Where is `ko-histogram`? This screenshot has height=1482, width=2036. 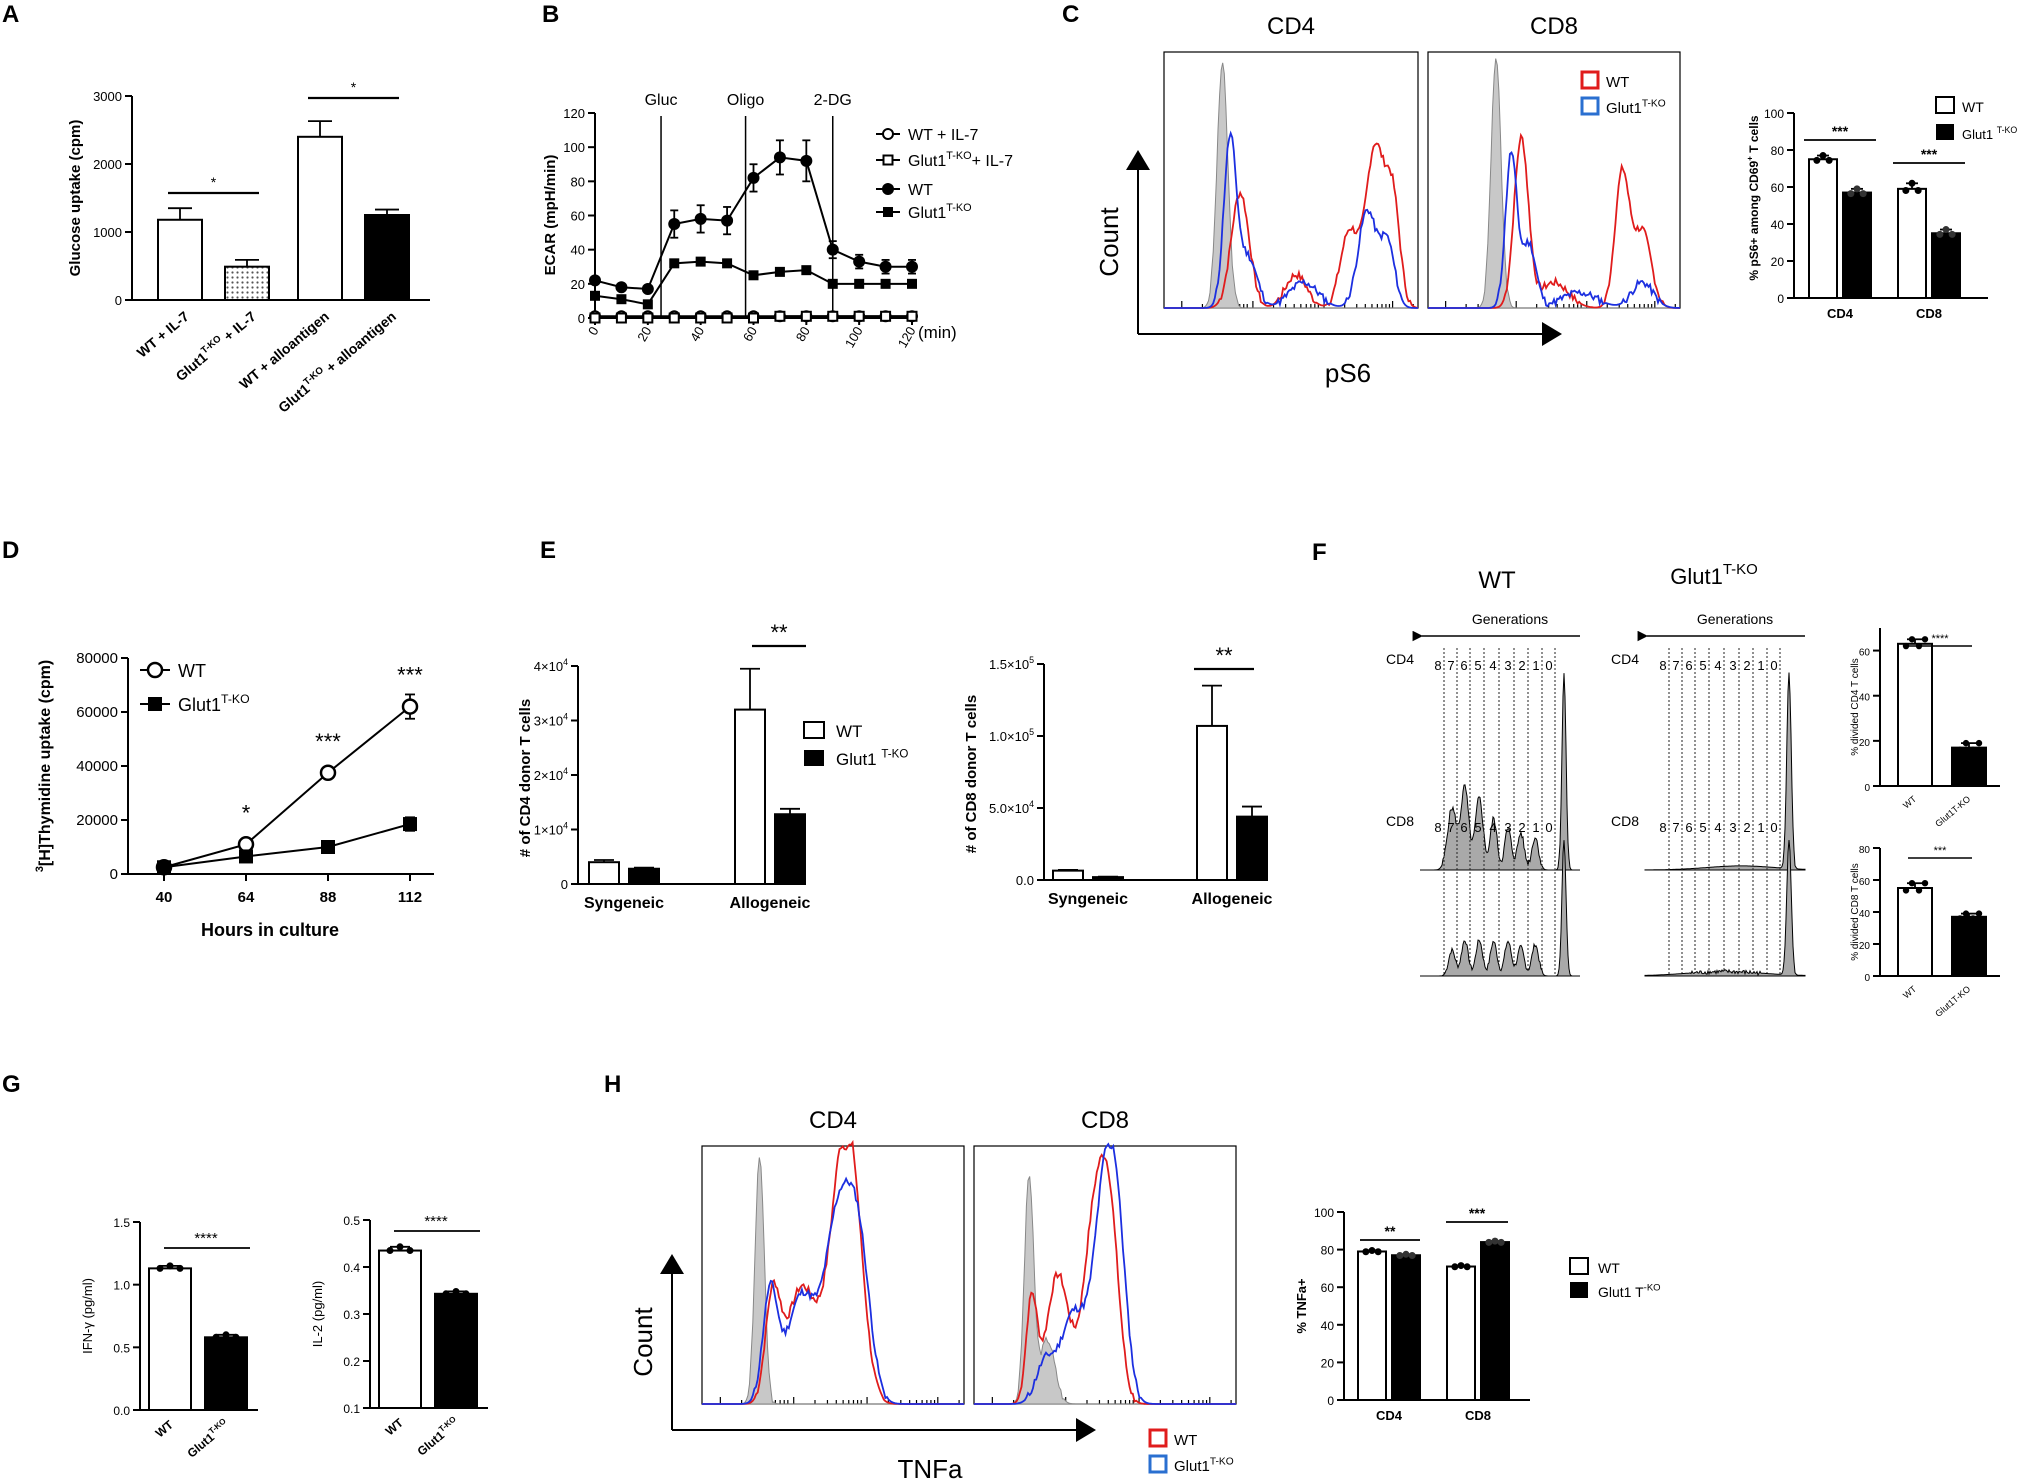
ko-histogram is located at coordinates (1554, 229).